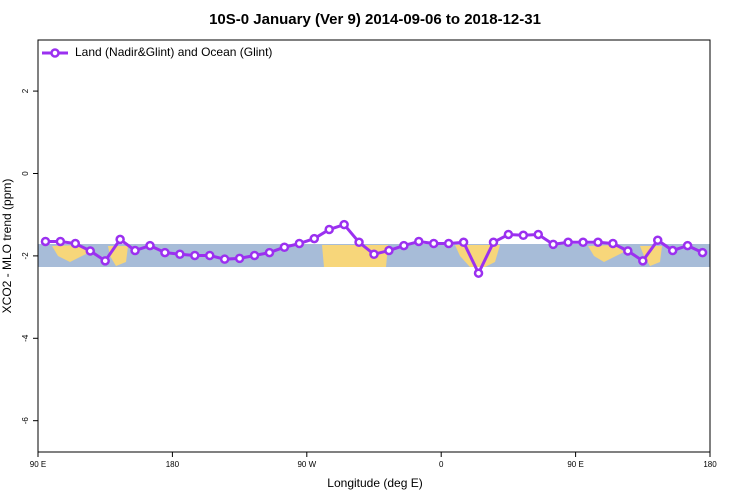 The image size is (750, 500). I want to click on legend-marker, so click(55, 53).